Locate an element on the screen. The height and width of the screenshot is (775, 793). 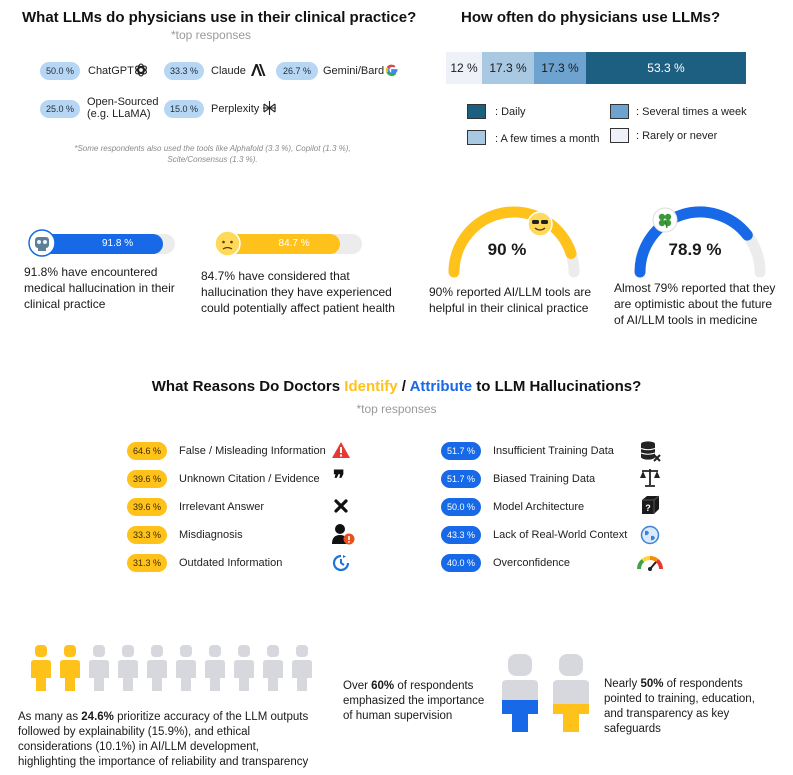
identify-pct: 33.3 % is located at coordinates (147, 535).